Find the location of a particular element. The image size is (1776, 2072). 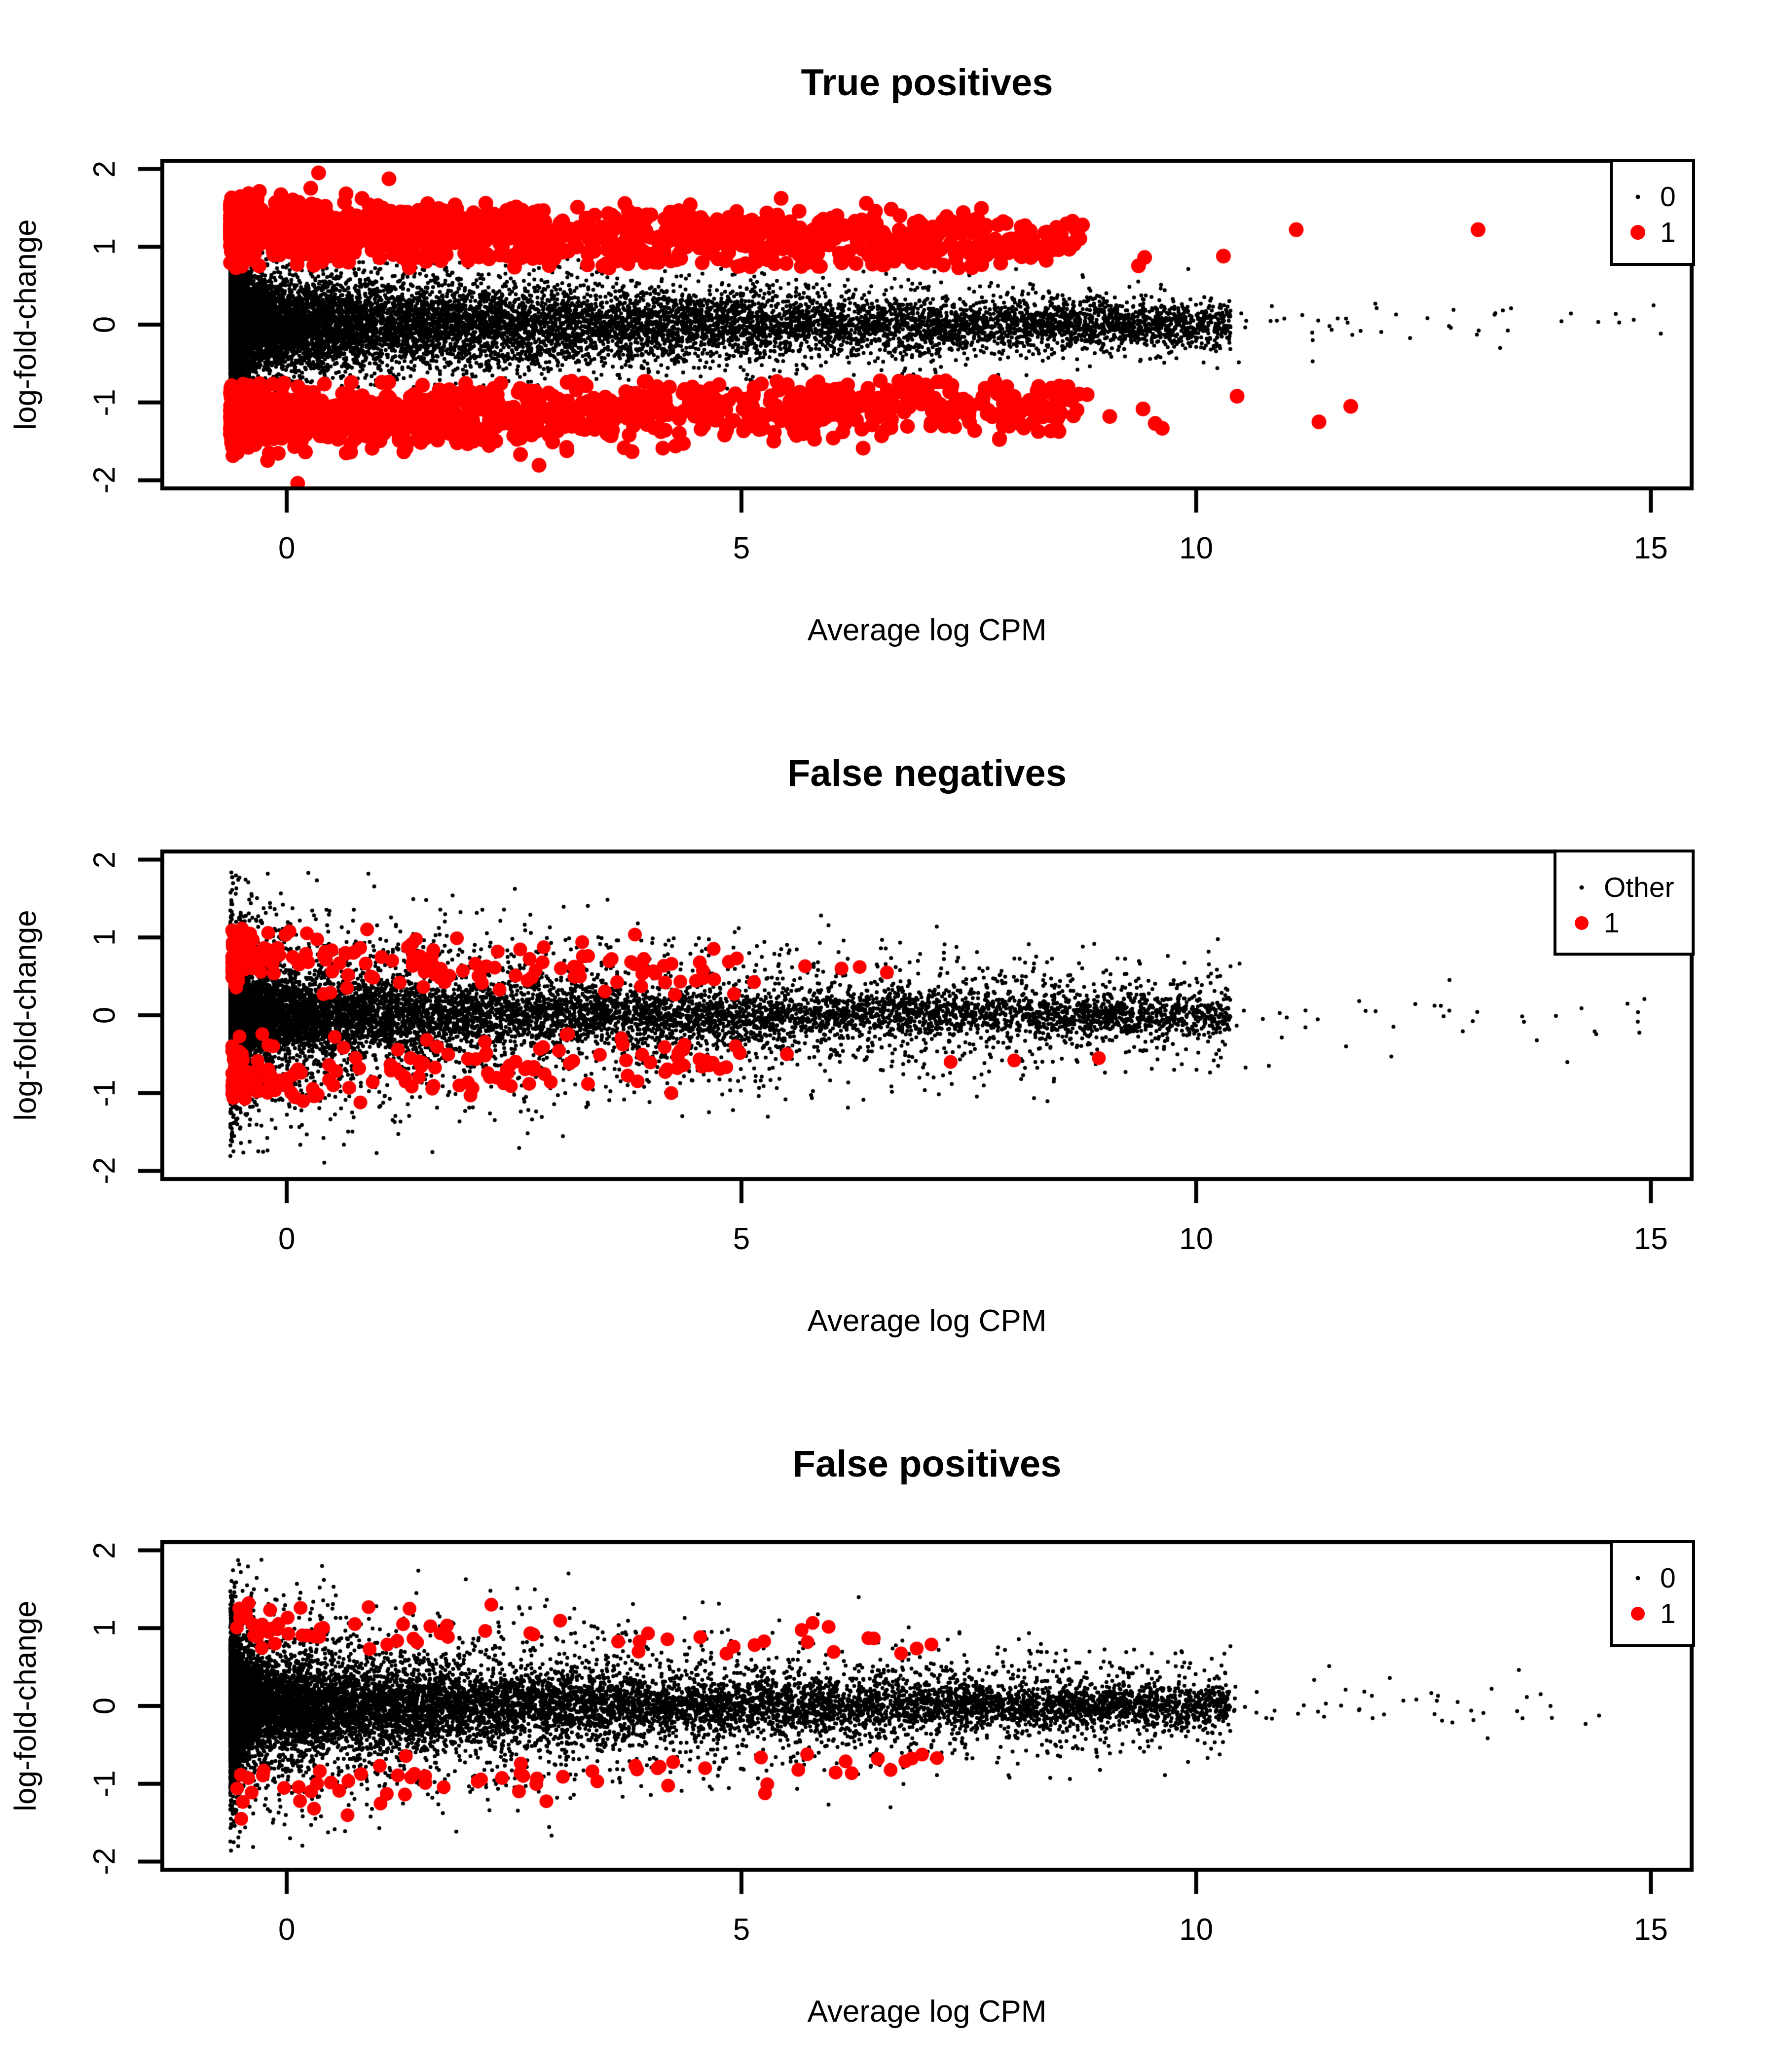

legend: Other 1 is located at coordinates (1625, 903).